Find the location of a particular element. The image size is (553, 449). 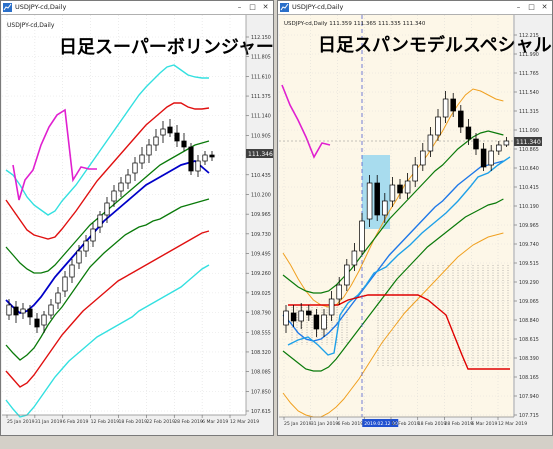

price-tick-label: 109.290 is located at coordinates (529, 283).